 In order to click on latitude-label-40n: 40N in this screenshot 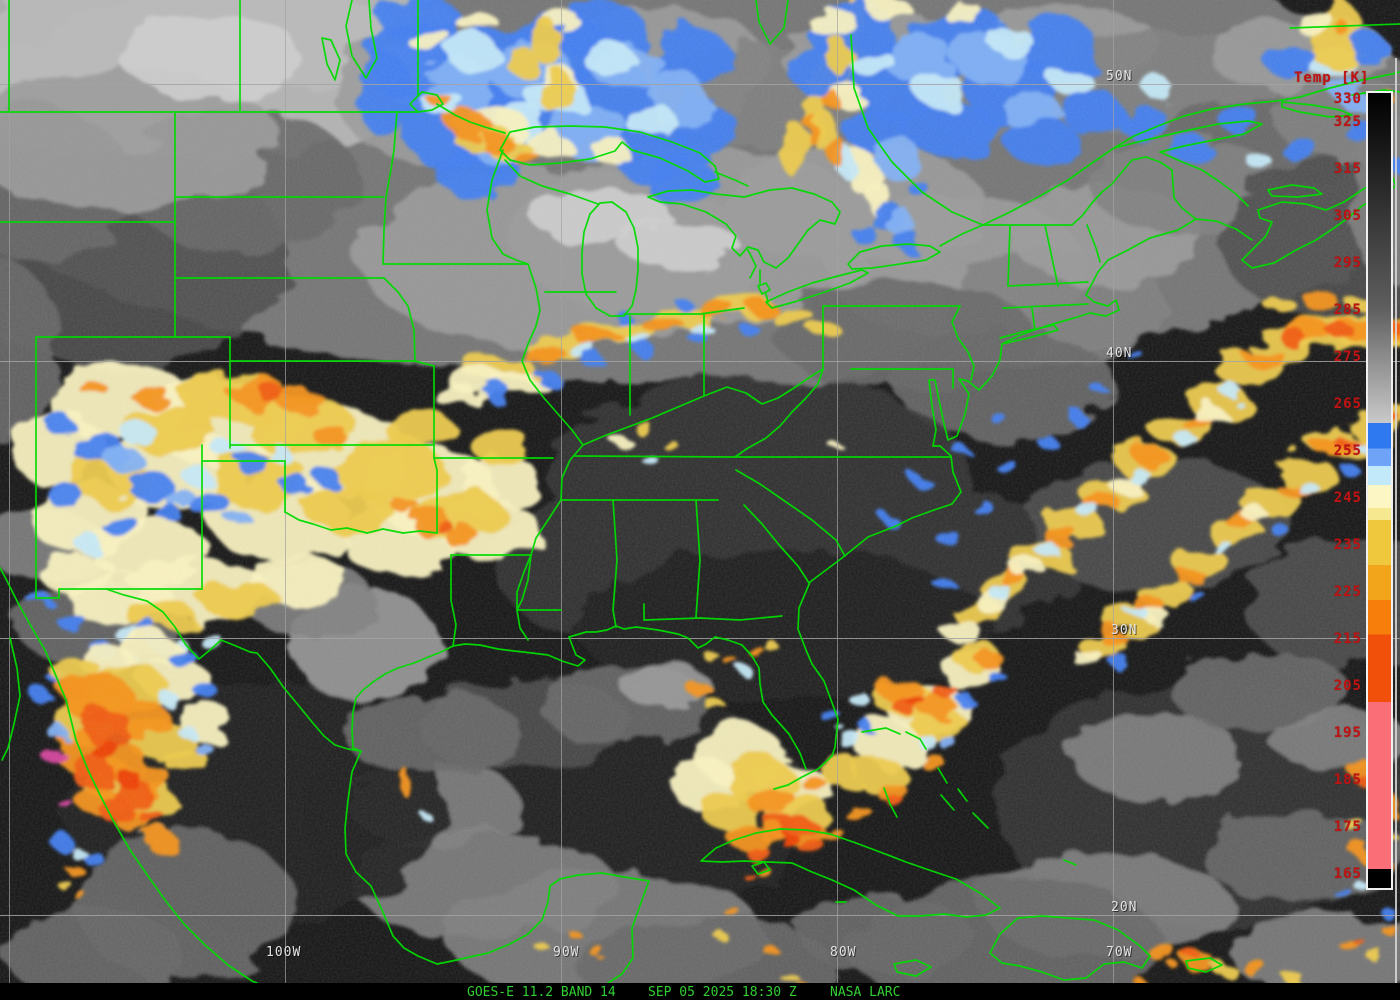, I will do `click(1119, 353)`.